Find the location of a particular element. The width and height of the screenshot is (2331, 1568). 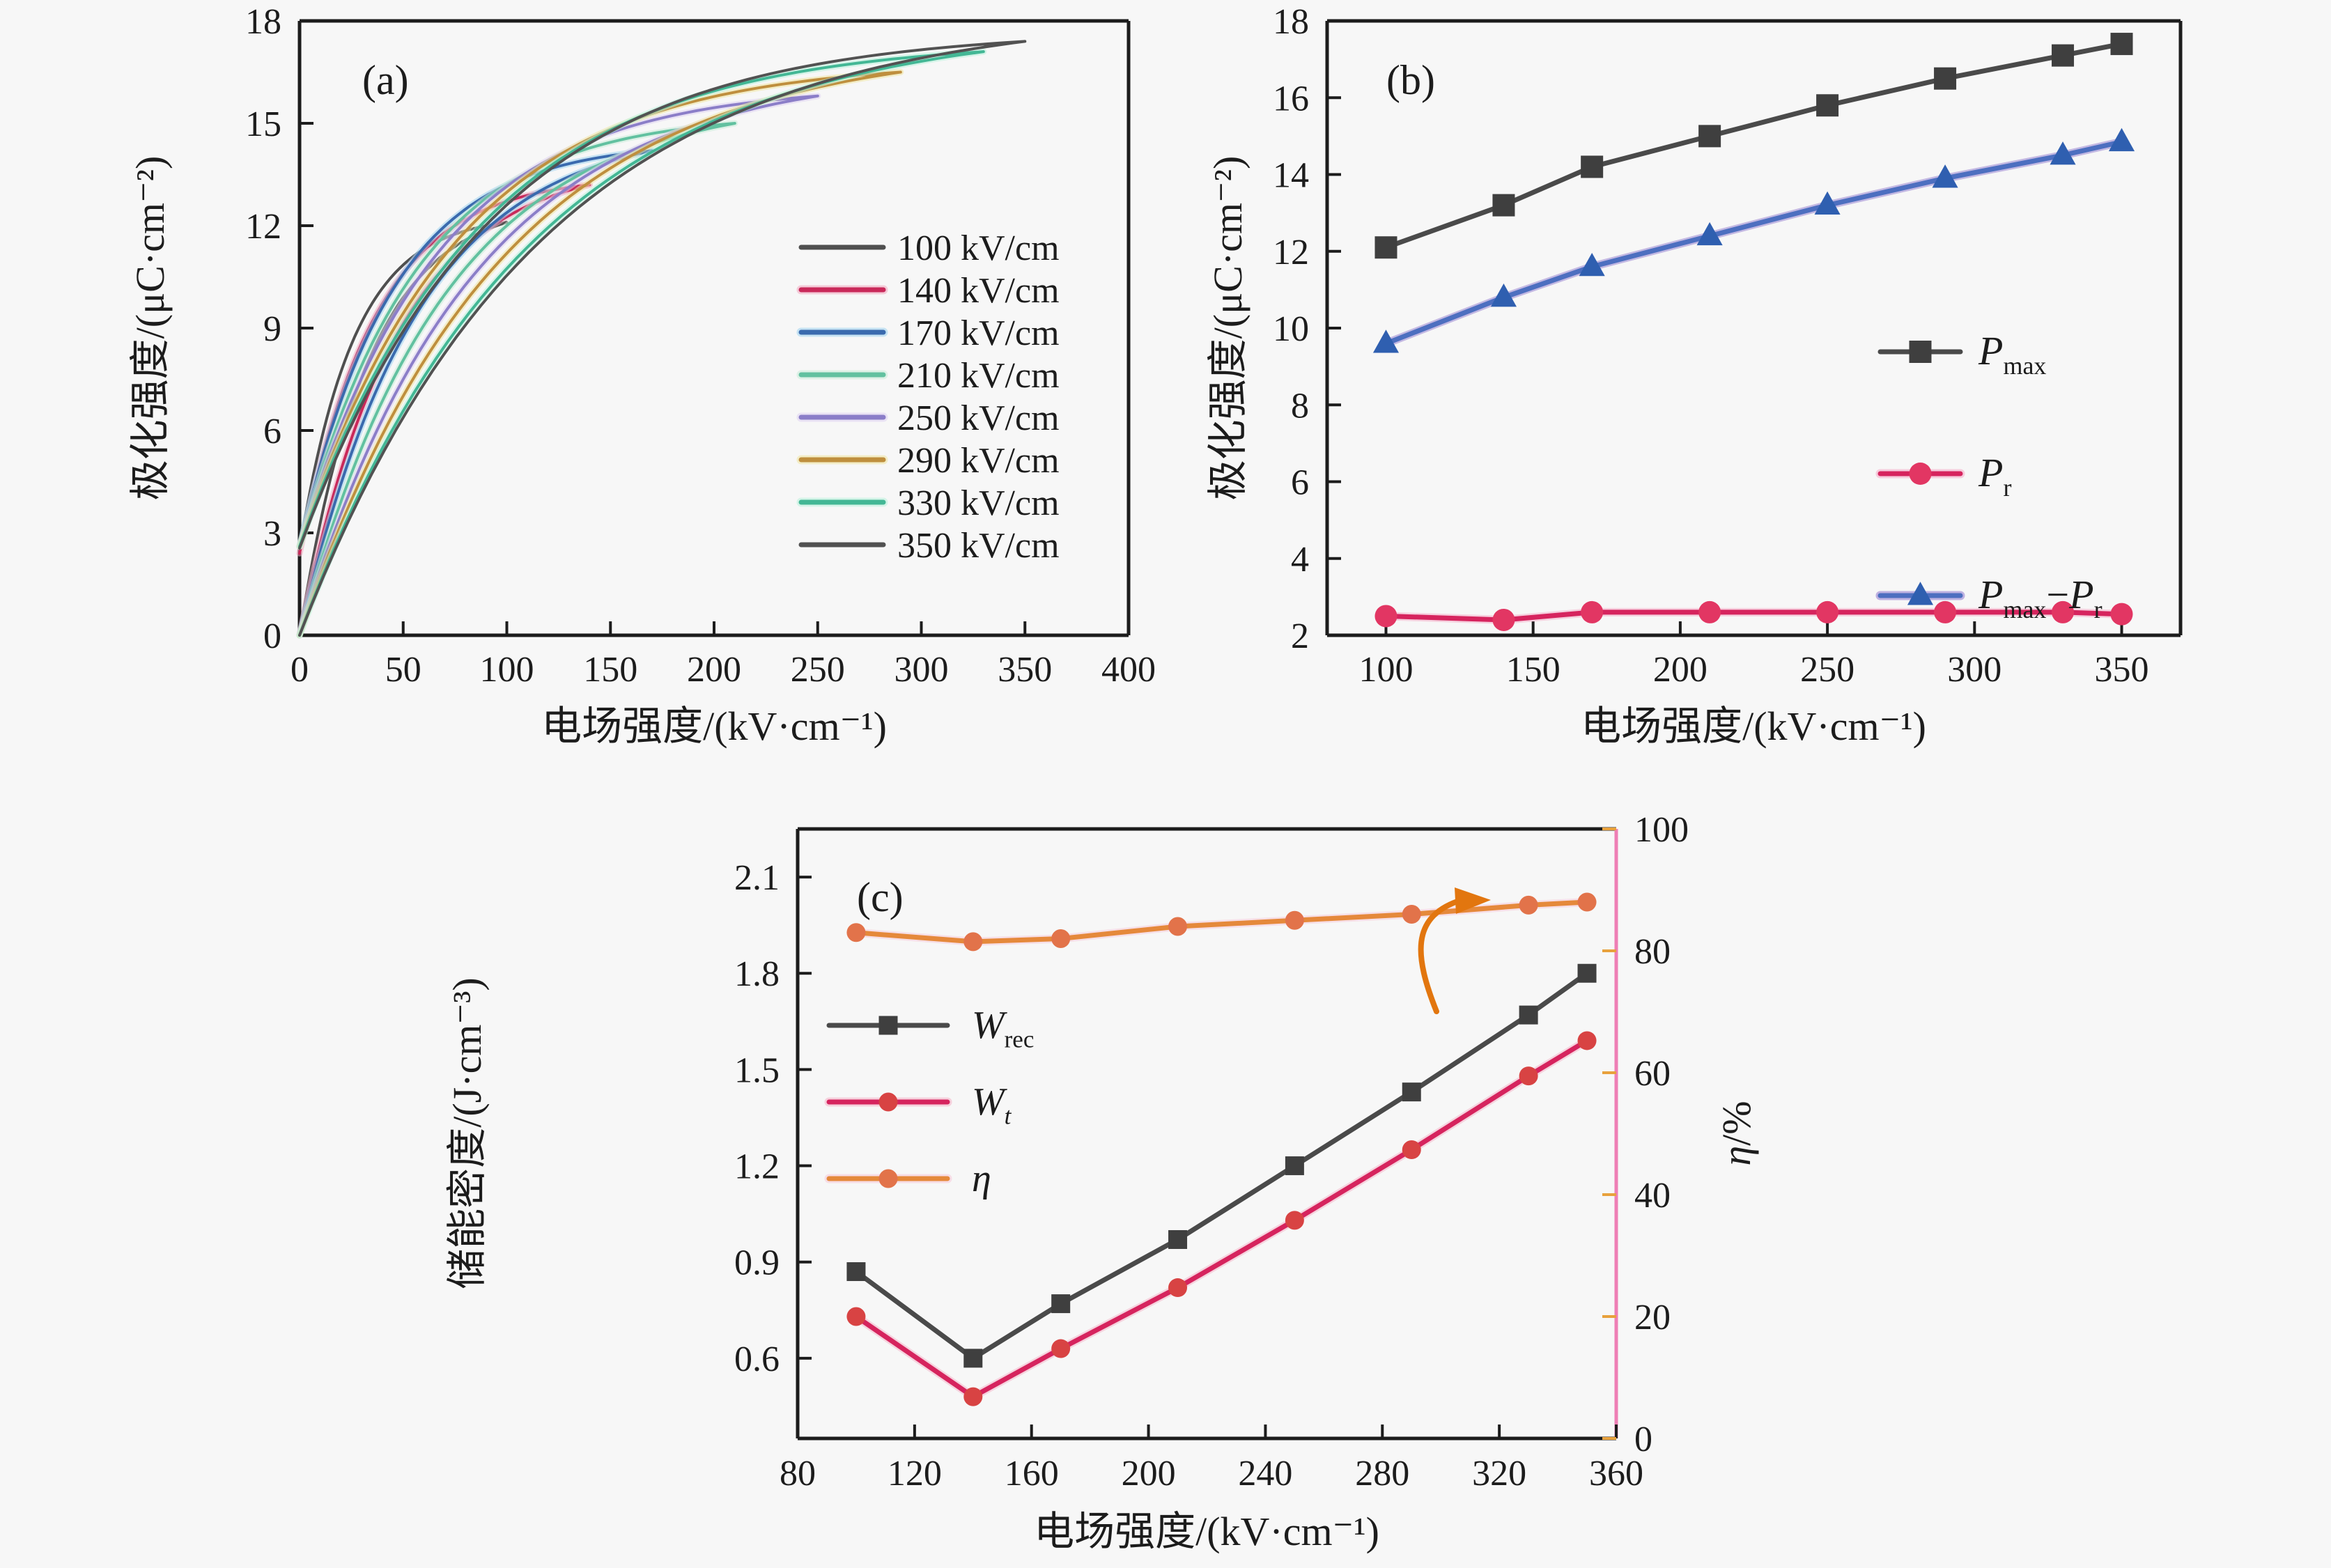

loop-290kVcm is located at coordinates (600, 353).